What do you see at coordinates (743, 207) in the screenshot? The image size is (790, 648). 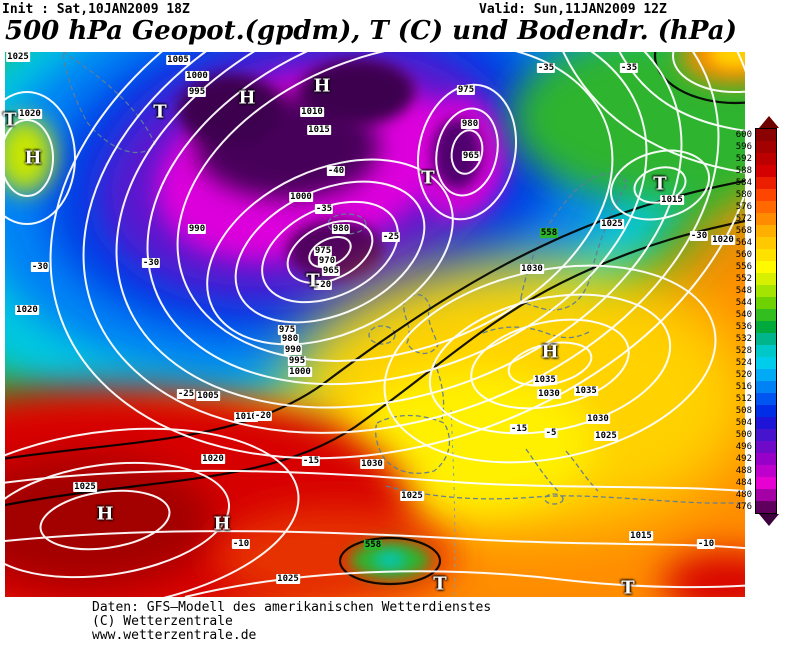 I see `colorbar-value: 576` at bounding box center [743, 207].